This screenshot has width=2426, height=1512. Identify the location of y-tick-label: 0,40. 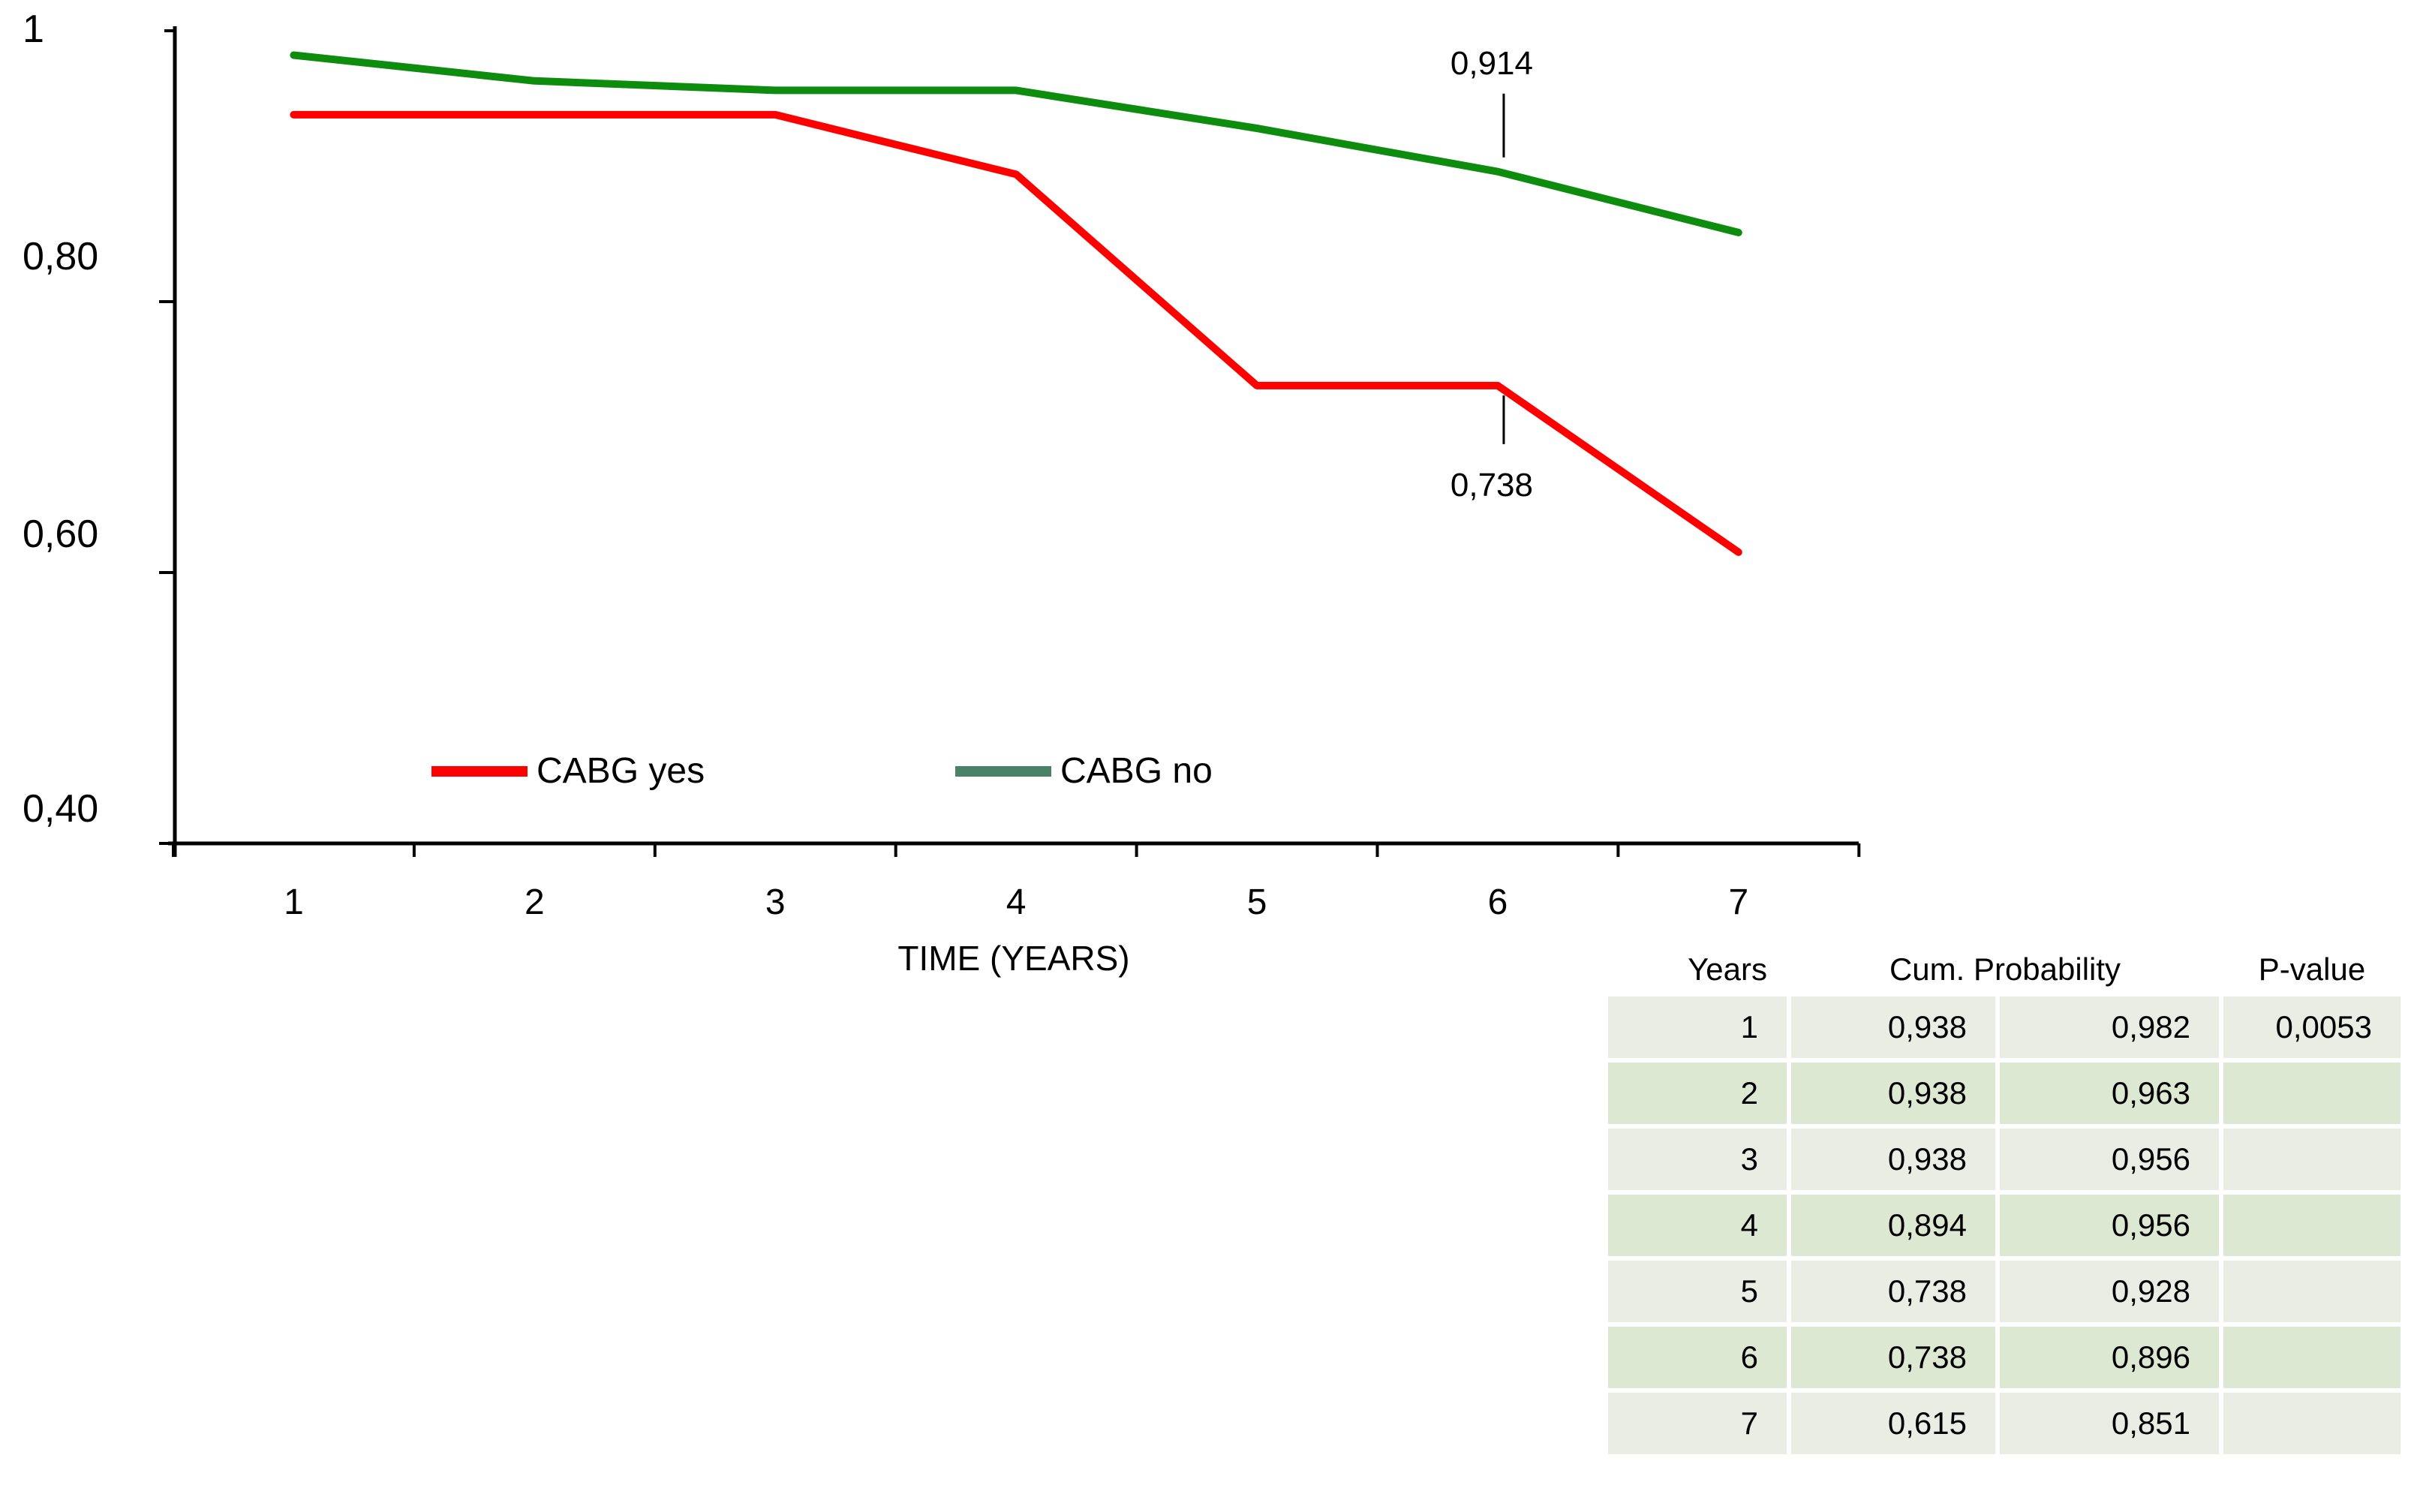
(61, 809).